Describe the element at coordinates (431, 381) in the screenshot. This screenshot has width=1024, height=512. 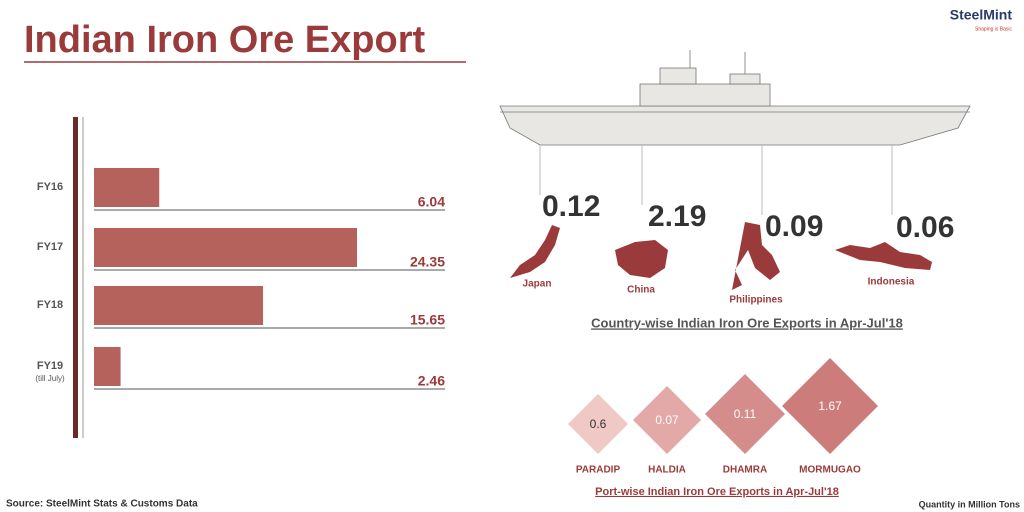
I see `value-label: 2.46` at that location.